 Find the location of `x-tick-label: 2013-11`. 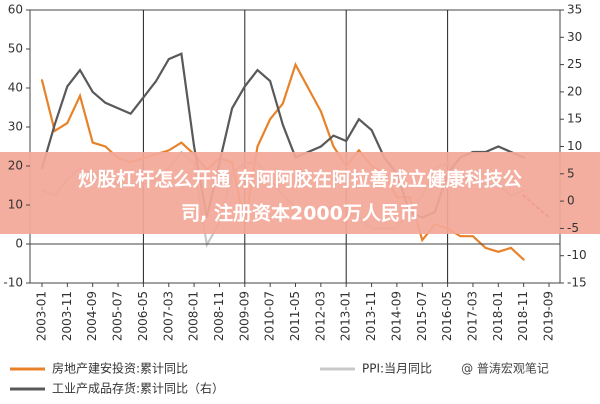

x-tick-label: 2013-11 is located at coordinates (371, 316).